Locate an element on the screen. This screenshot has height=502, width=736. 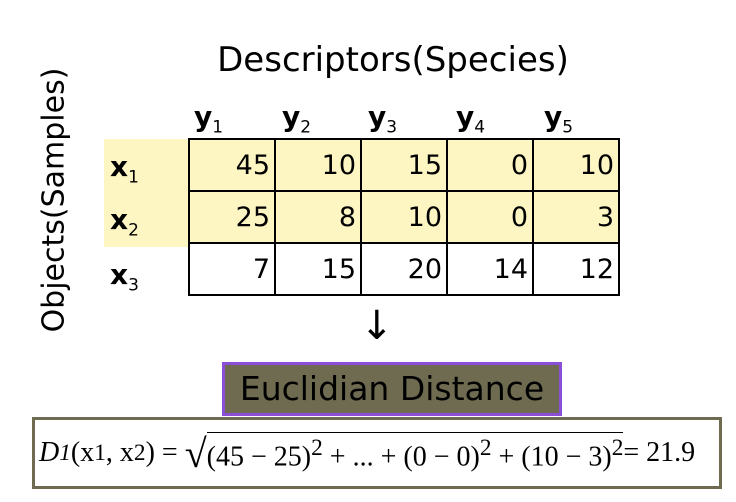
formula-exp1: 2 is located at coordinates (317, 448).